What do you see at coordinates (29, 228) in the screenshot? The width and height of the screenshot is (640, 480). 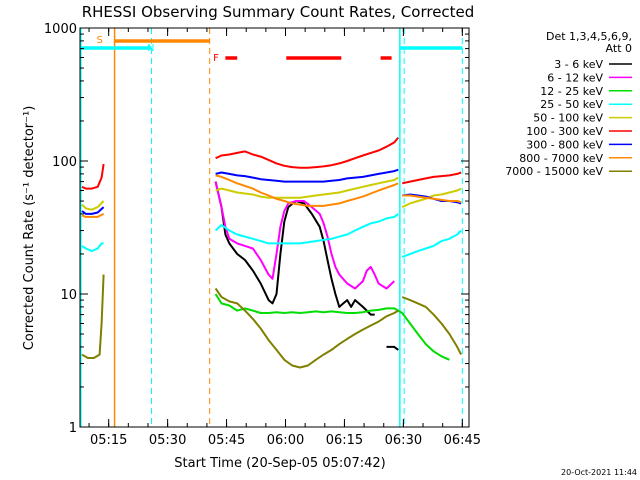 I see `y-axis-label: Corrected Count Rate (s⁻¹ detector⁻¹)` at bounding box center [29, 228].